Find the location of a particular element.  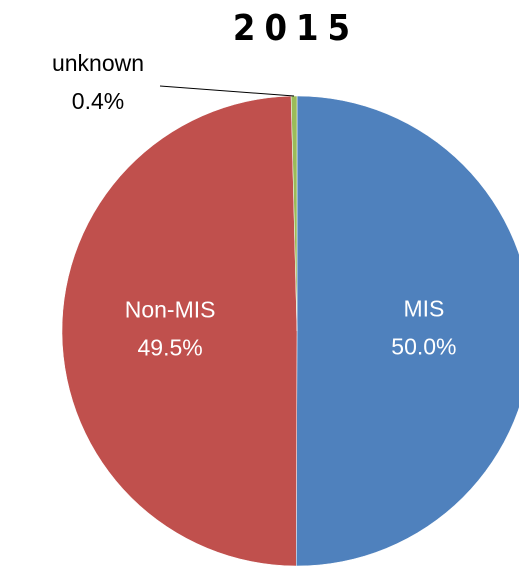

category-label: Non-MIS is located at coordinates (170, 309).